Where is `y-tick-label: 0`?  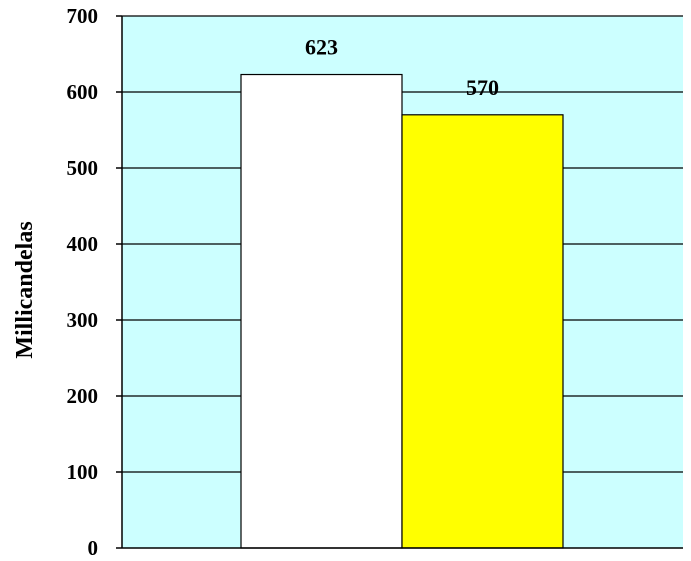 y-tick-label: 0 is located at coordinates (93, 548).